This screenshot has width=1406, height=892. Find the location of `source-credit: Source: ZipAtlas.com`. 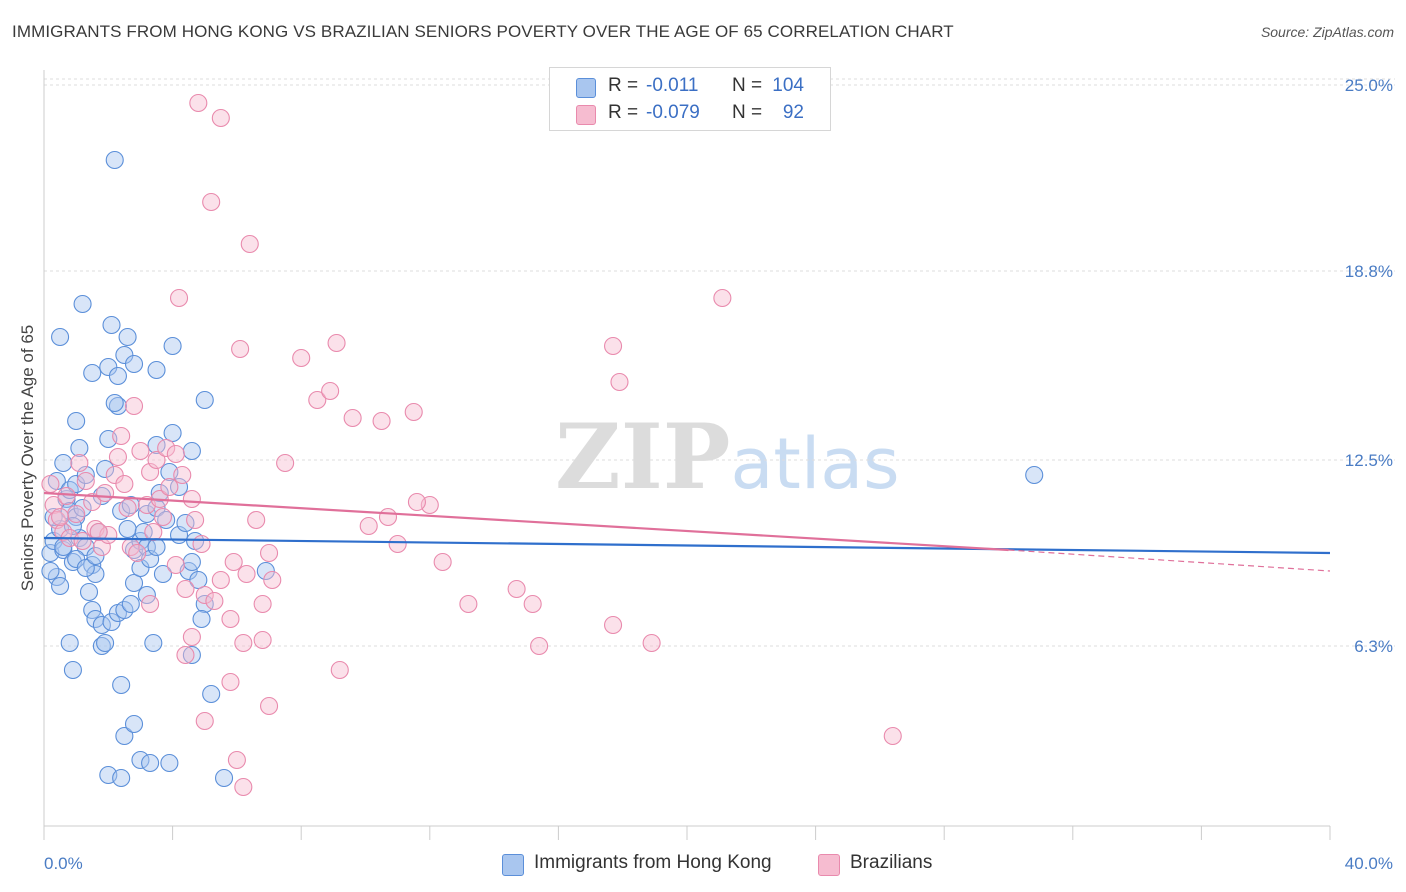

source-credit: Source: ZipAtlas.com is located at coordinates (1327, 32).